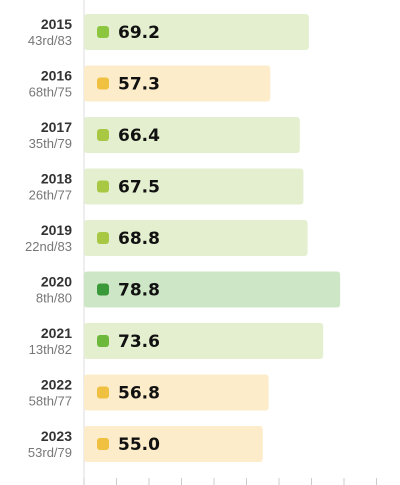 This screenshot has width=400, height=485. I want to click on rank-label: 8th/80, so click(54, 298).